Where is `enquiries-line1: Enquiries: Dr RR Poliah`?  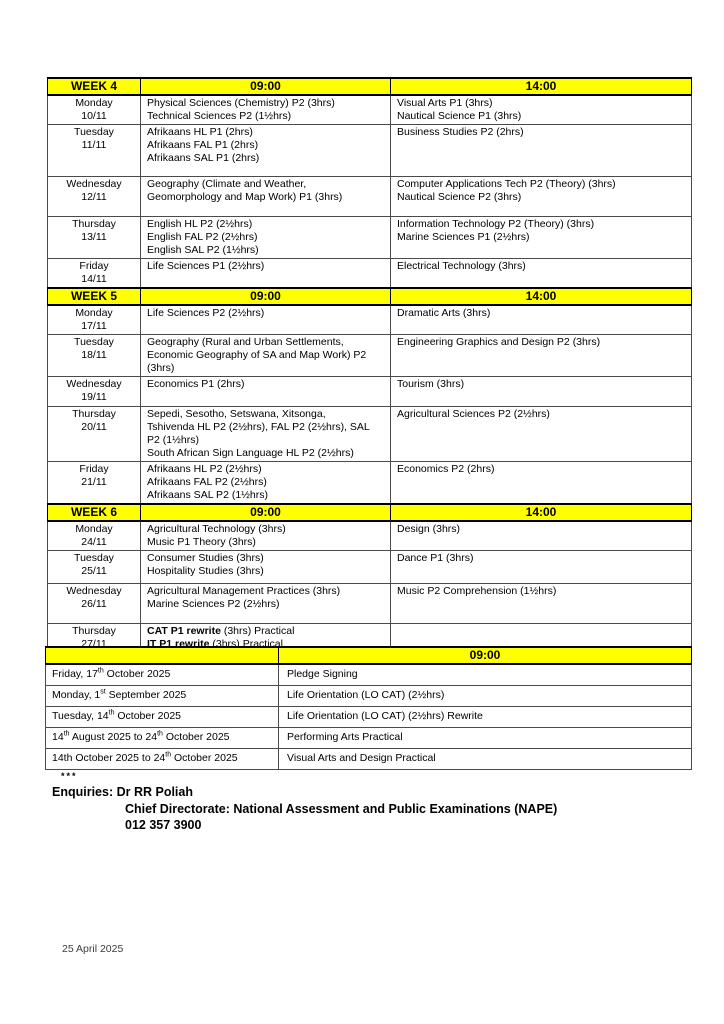 enquiries-line1: Enquiries: Dr RR Poliah is located at coordinates (122, 792).